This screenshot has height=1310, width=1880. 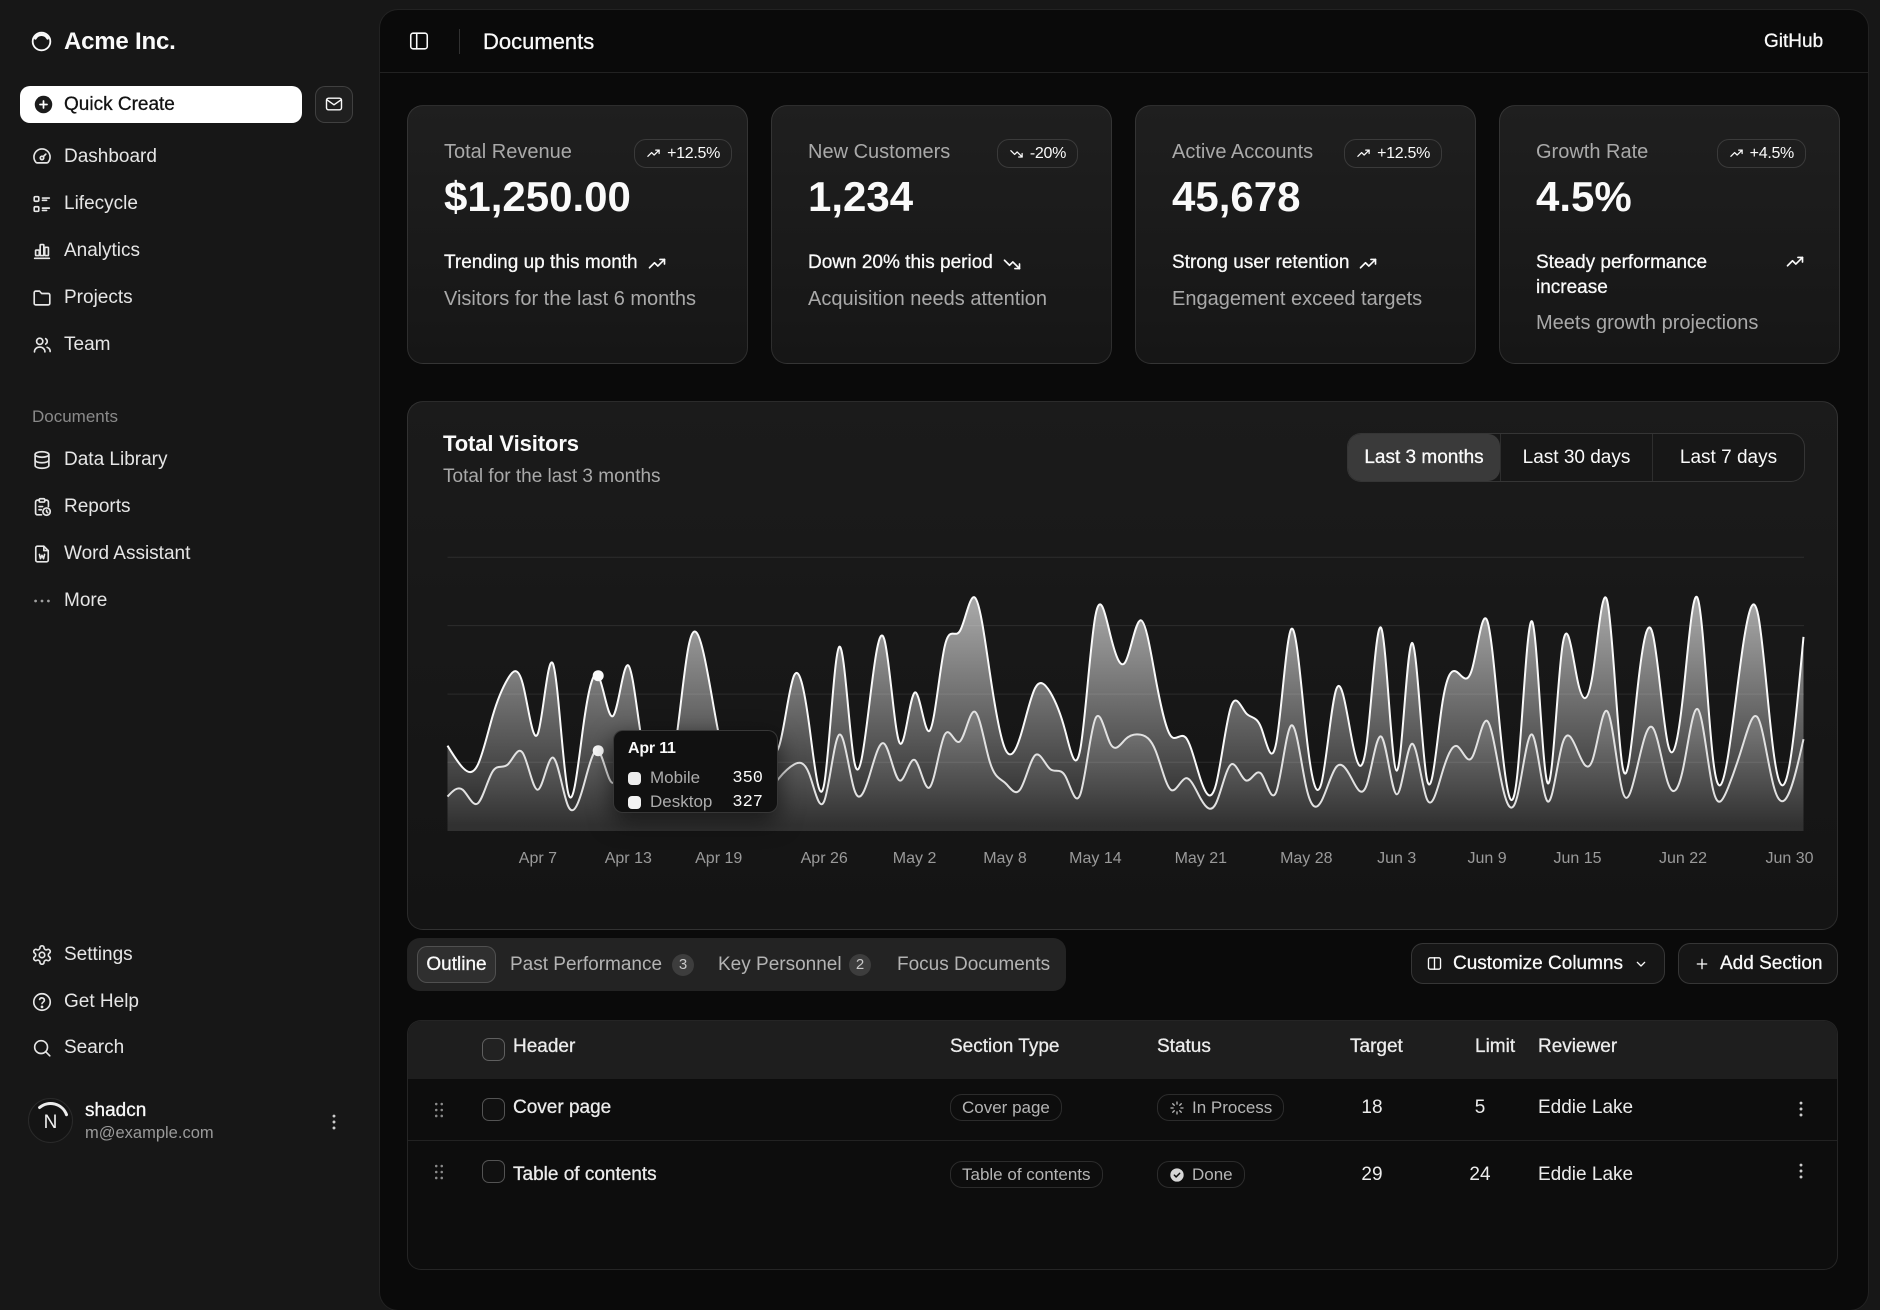 What do you see at coordinates (51, 1122) in the screenshot?
I see `svg-text: N` at bounding box center [51, 1122].